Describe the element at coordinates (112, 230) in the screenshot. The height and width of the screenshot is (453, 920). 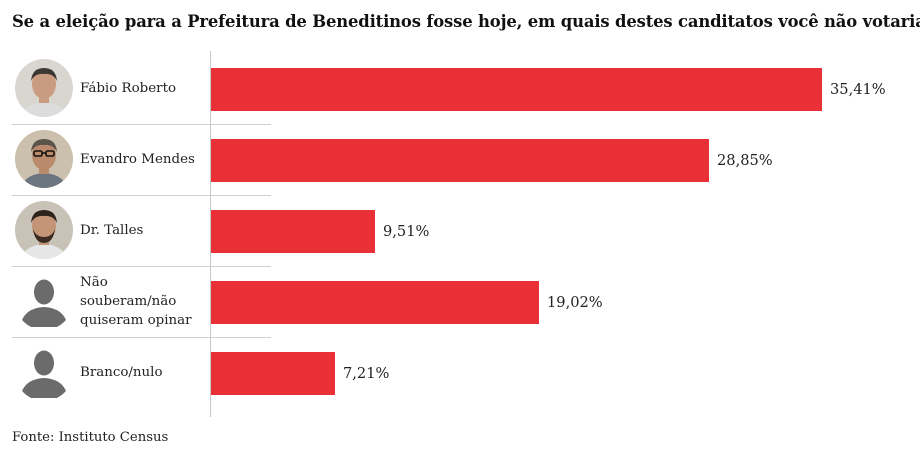
I see `category-label: Dr. Talles` at that location.